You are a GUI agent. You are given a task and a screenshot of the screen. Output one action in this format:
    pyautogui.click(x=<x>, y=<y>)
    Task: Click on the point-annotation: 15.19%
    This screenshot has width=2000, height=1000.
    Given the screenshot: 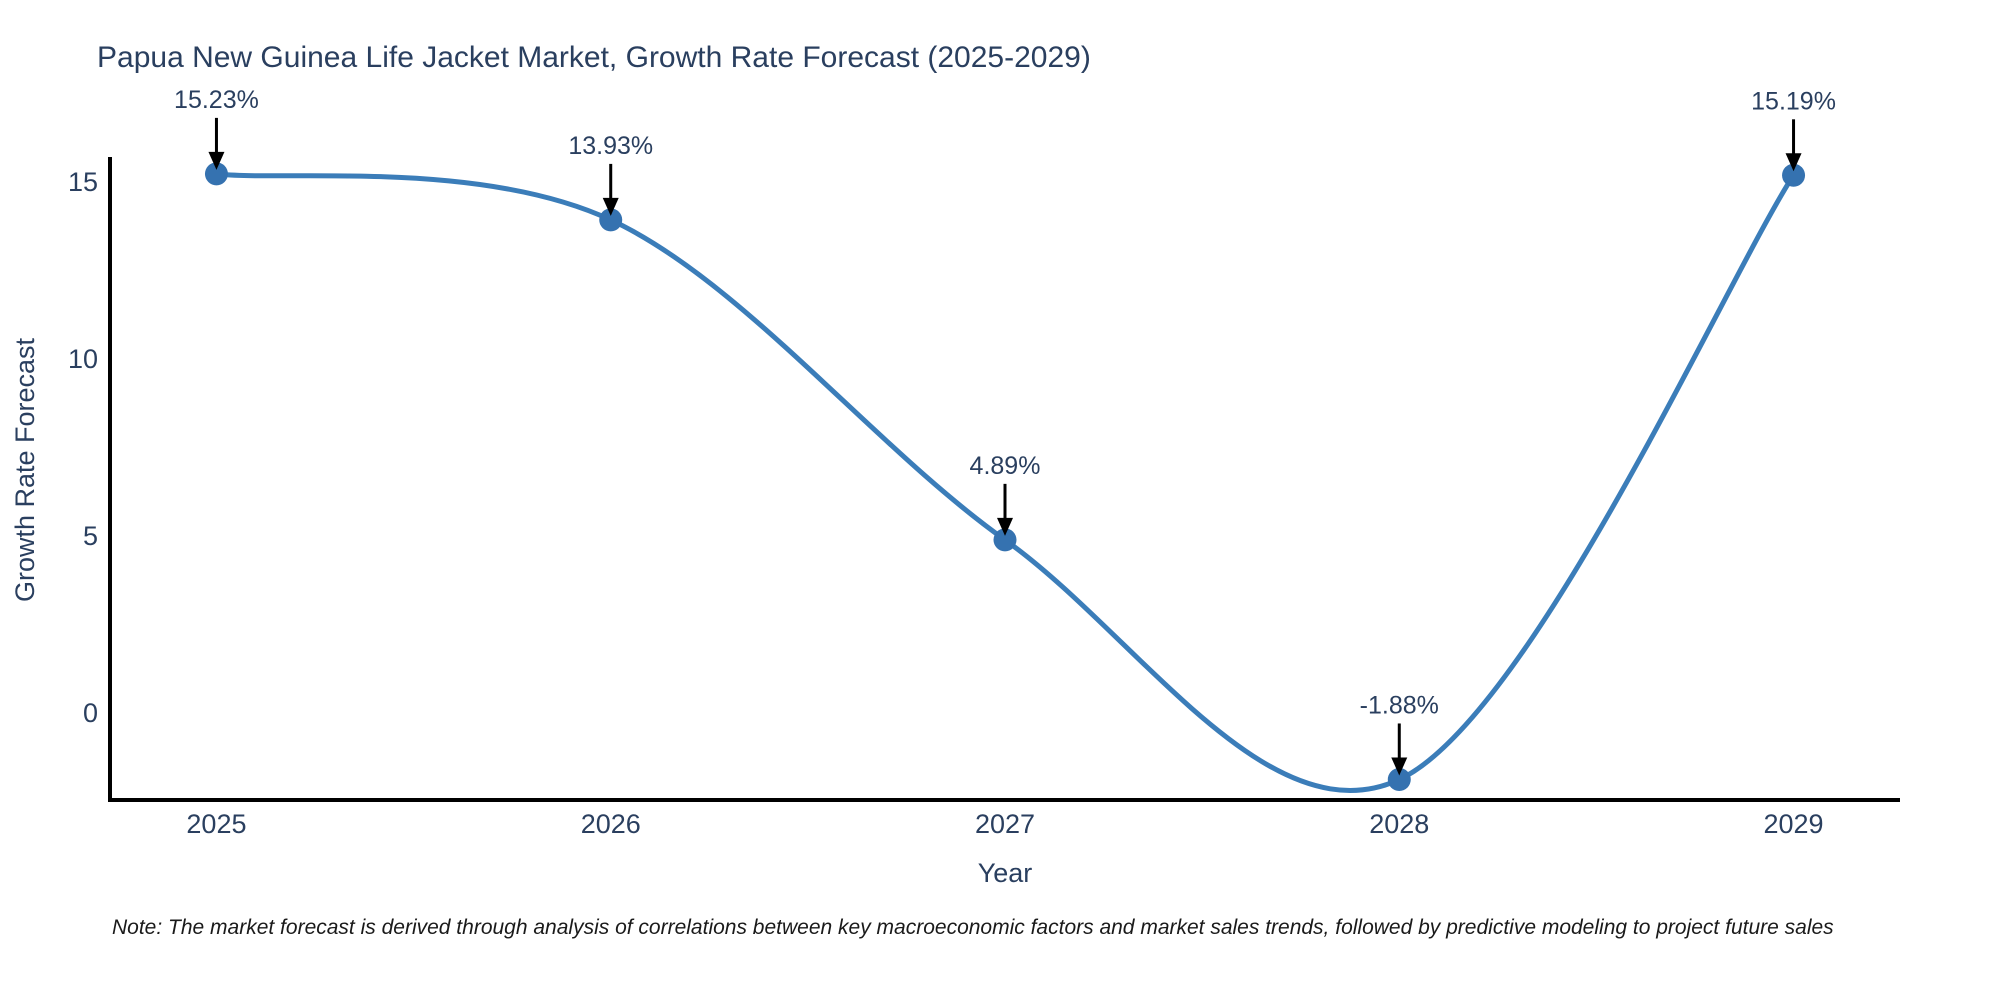 What is the action you would take?
    pyautogui.click(x=1793, y=129)
    